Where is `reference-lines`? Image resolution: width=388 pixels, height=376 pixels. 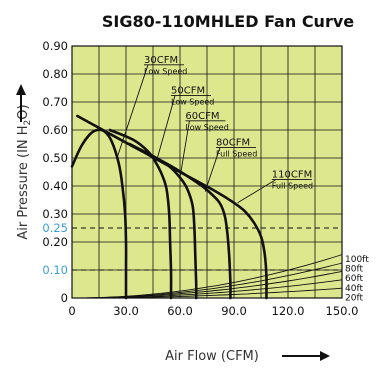 reference-lines is located at coordinates (207, 249).